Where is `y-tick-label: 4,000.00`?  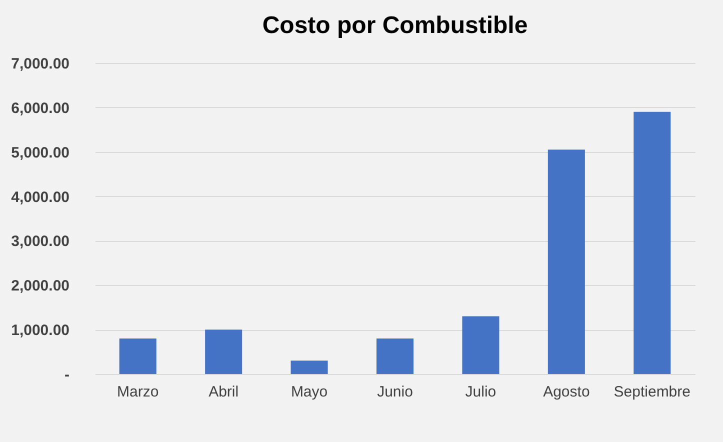 y-tick-label: 4,000.00 is located at coordinates (40, 197).